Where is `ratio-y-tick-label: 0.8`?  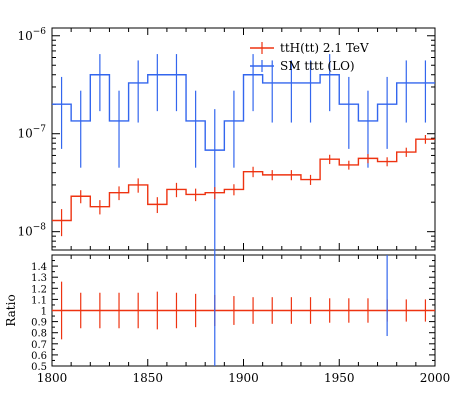 ratio-y-tick-label: 0.8 is located at coordinates (39, 334).